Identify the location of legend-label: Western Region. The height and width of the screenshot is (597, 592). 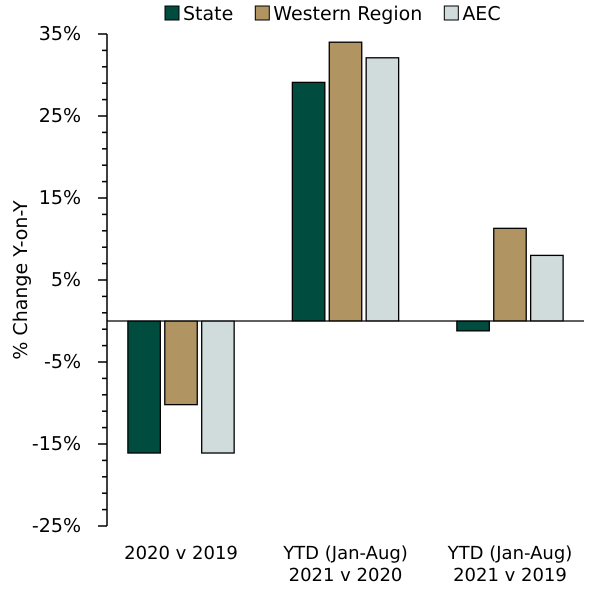
(347, 14).